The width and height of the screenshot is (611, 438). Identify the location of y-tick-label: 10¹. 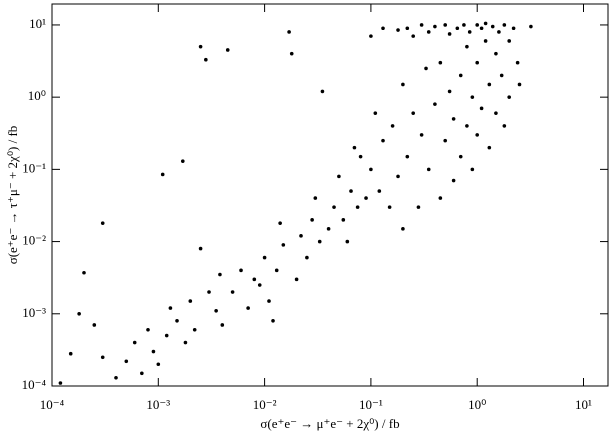
(37, 23).